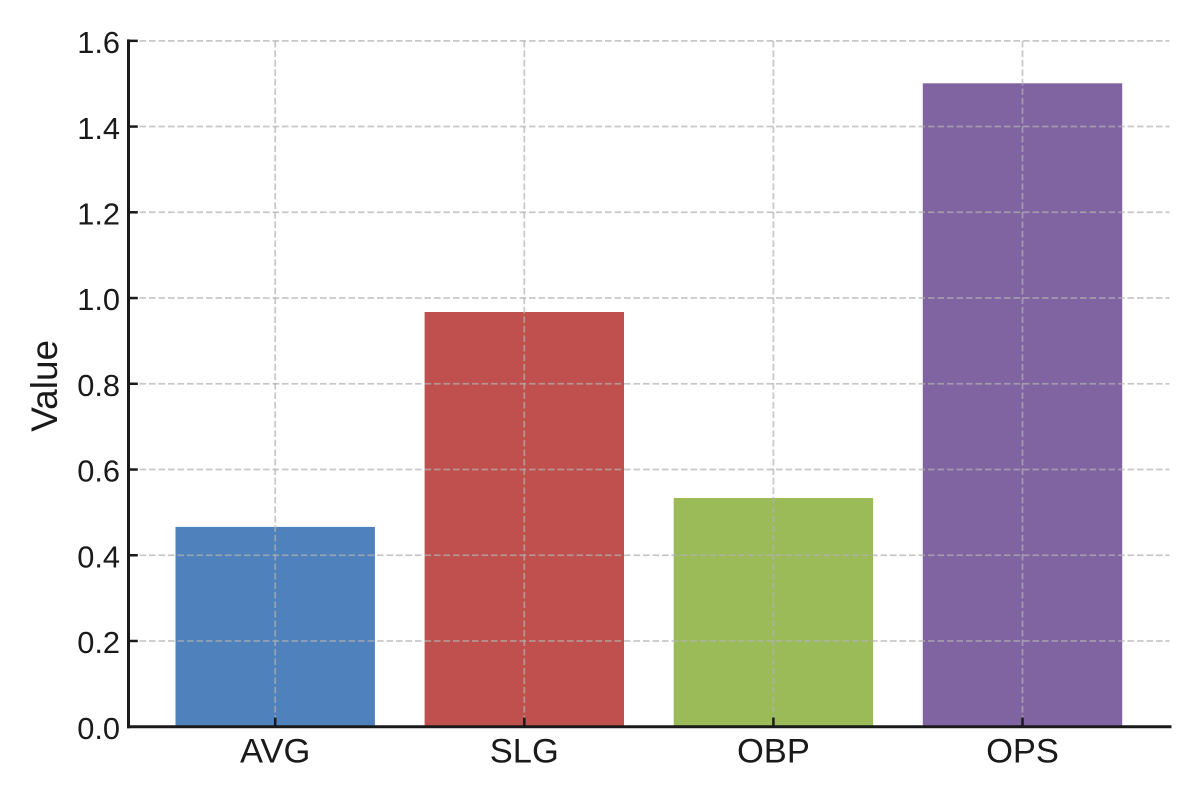 The width and height of the screenshot is (1200, 800). I want to click on svg-text: 0.6, so click(98, 471).